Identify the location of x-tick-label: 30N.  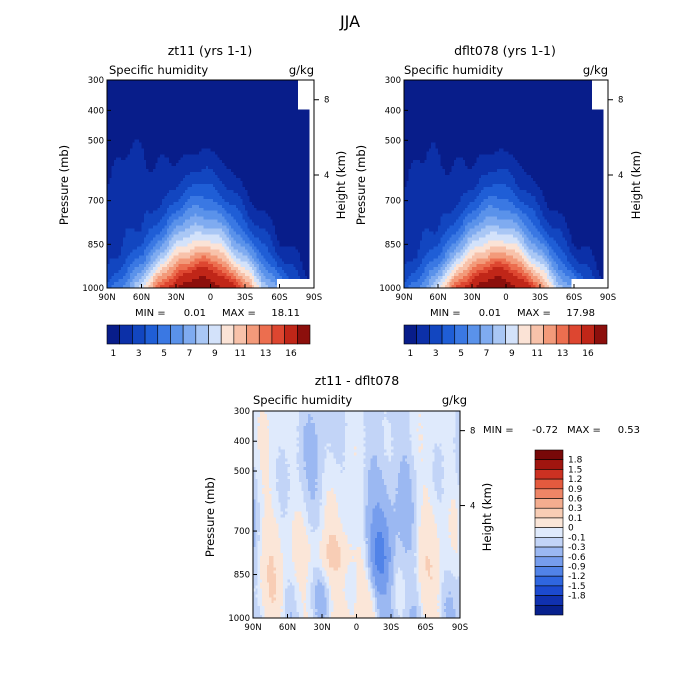
(175, 298).